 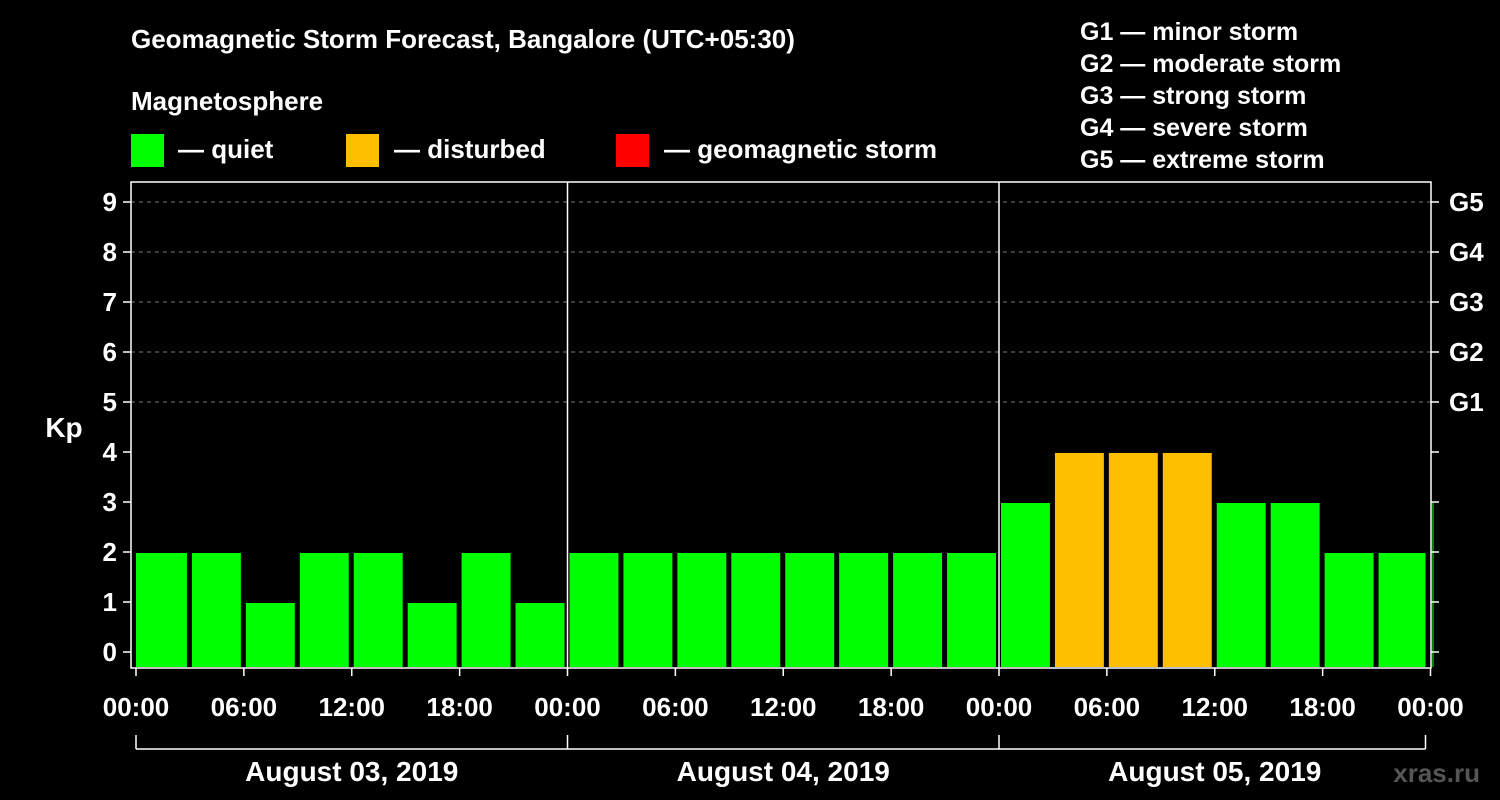 What do you see at coordinates (1214, 771) in the screenshot?
I see `day-label: August 05, 2019` at bounding box center [1214, 771].